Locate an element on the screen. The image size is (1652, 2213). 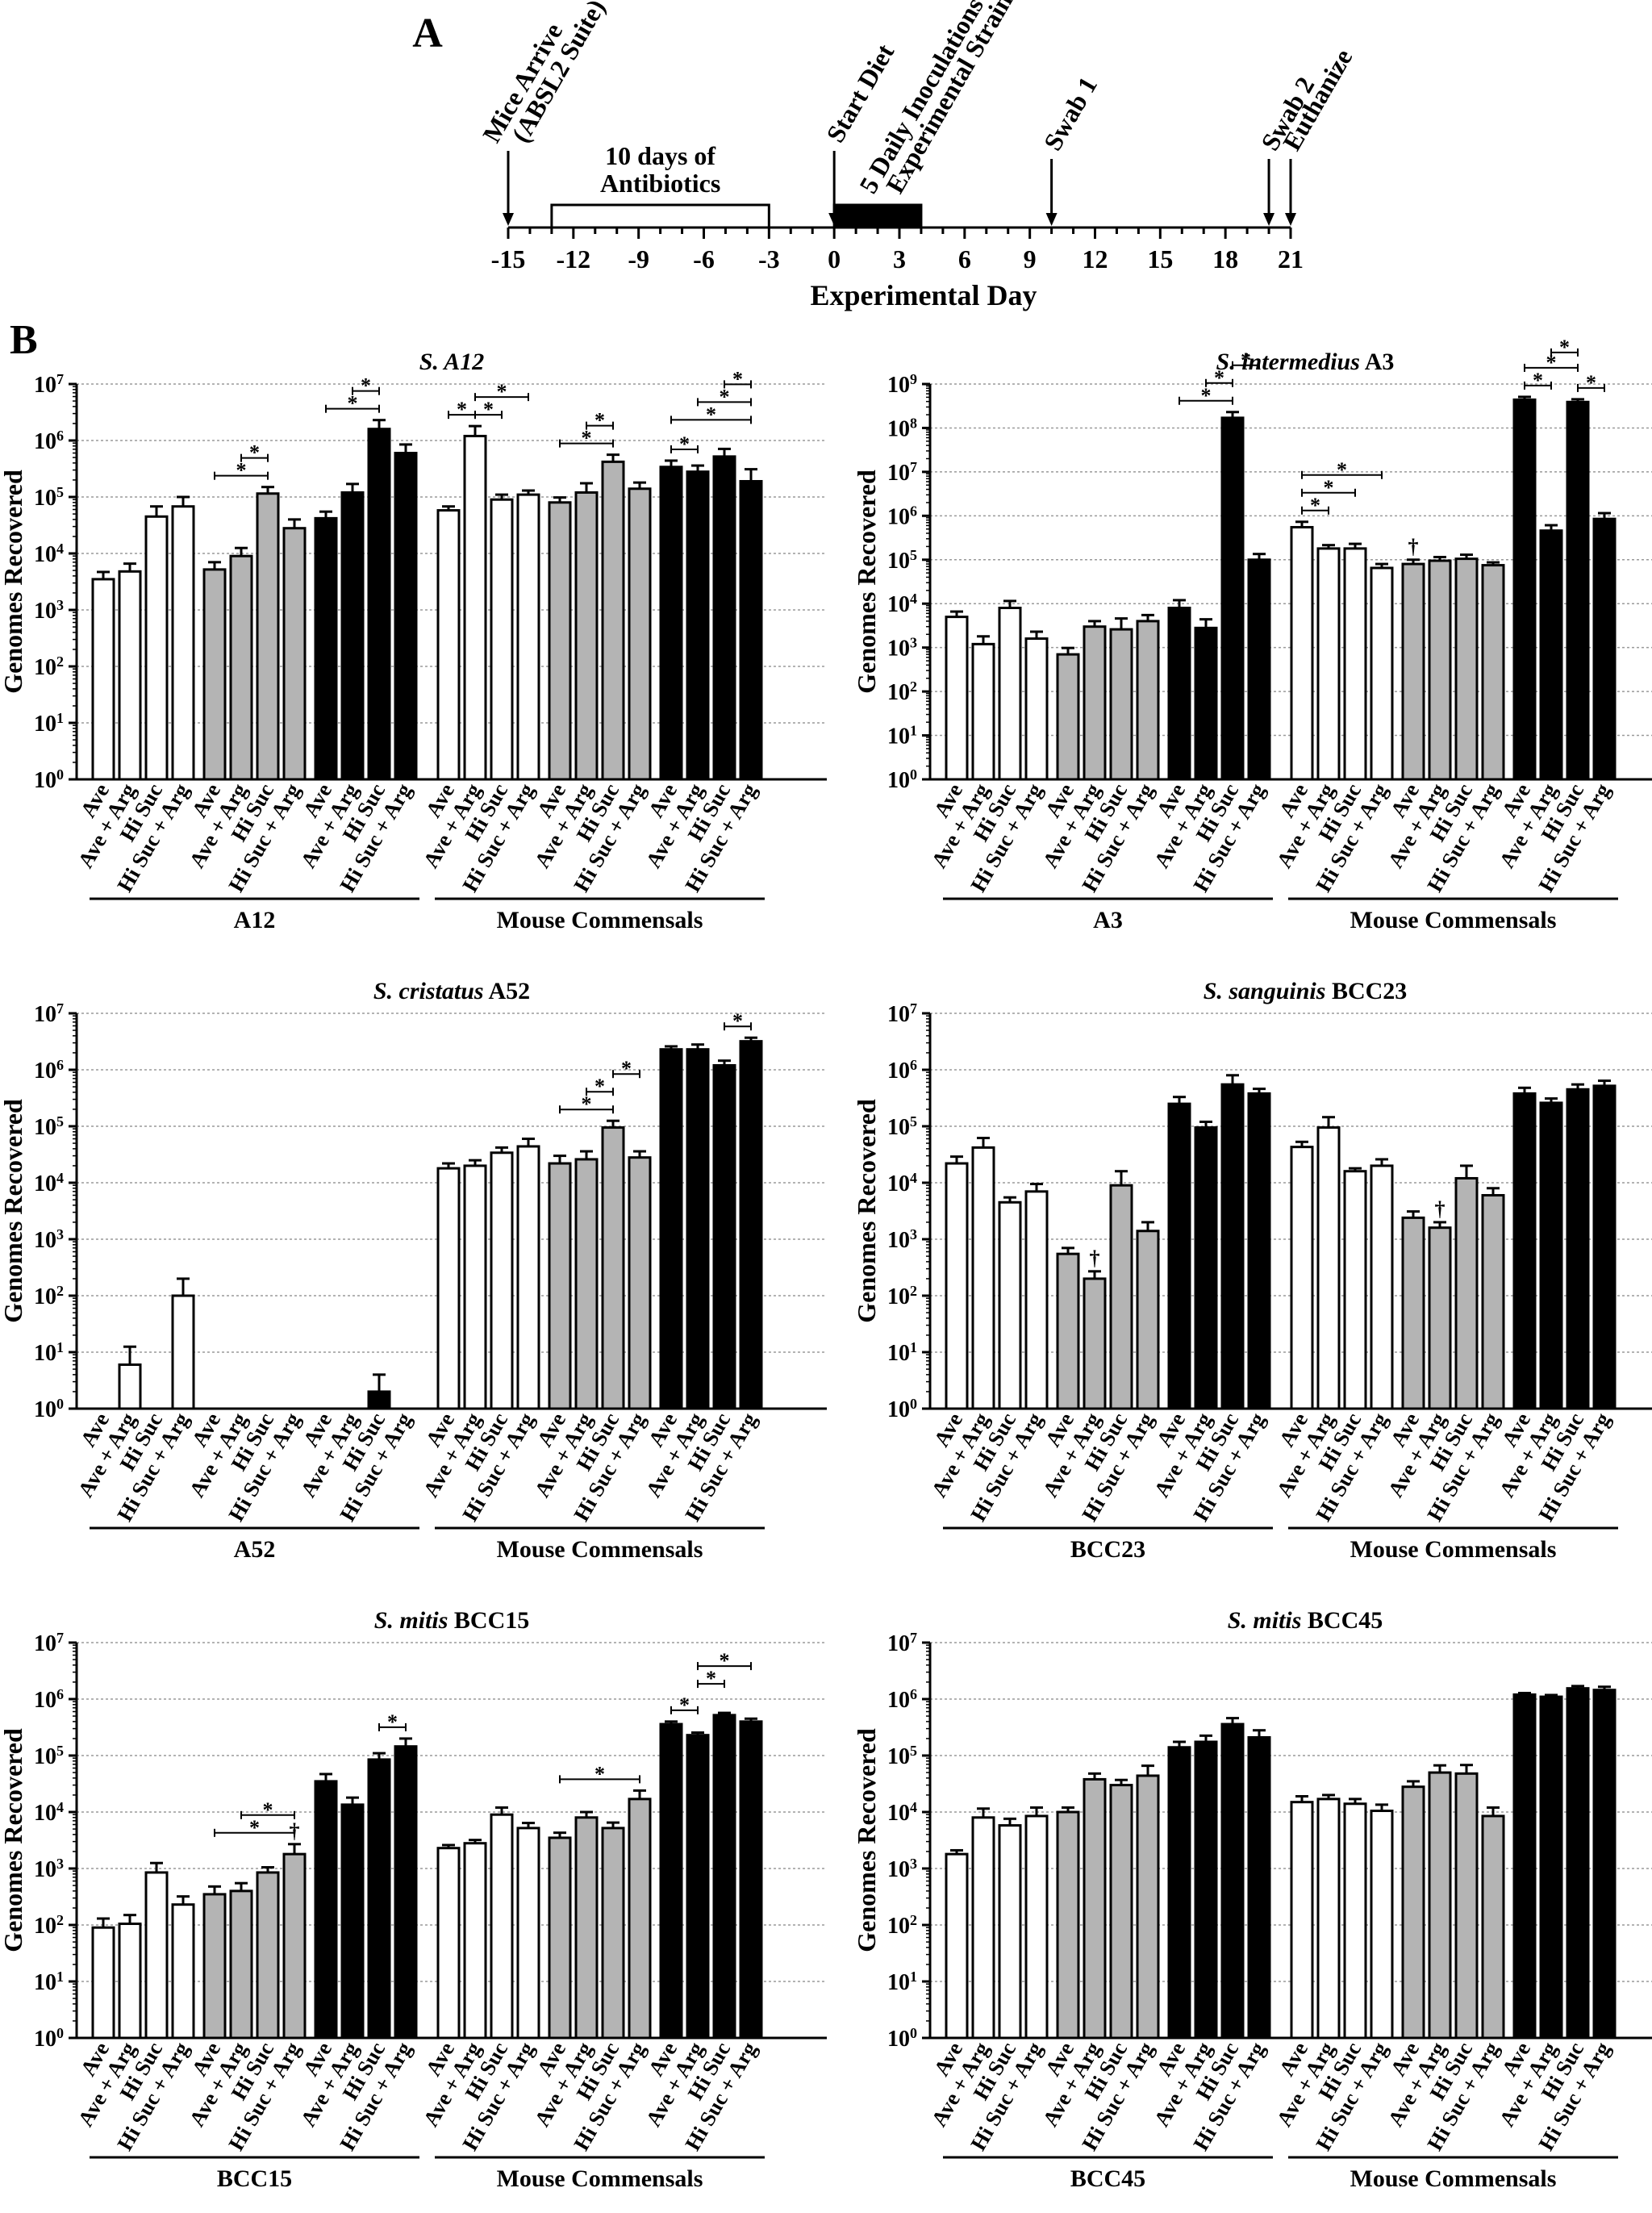
y-tick-label: 10² is located at coordinates (902, 692).